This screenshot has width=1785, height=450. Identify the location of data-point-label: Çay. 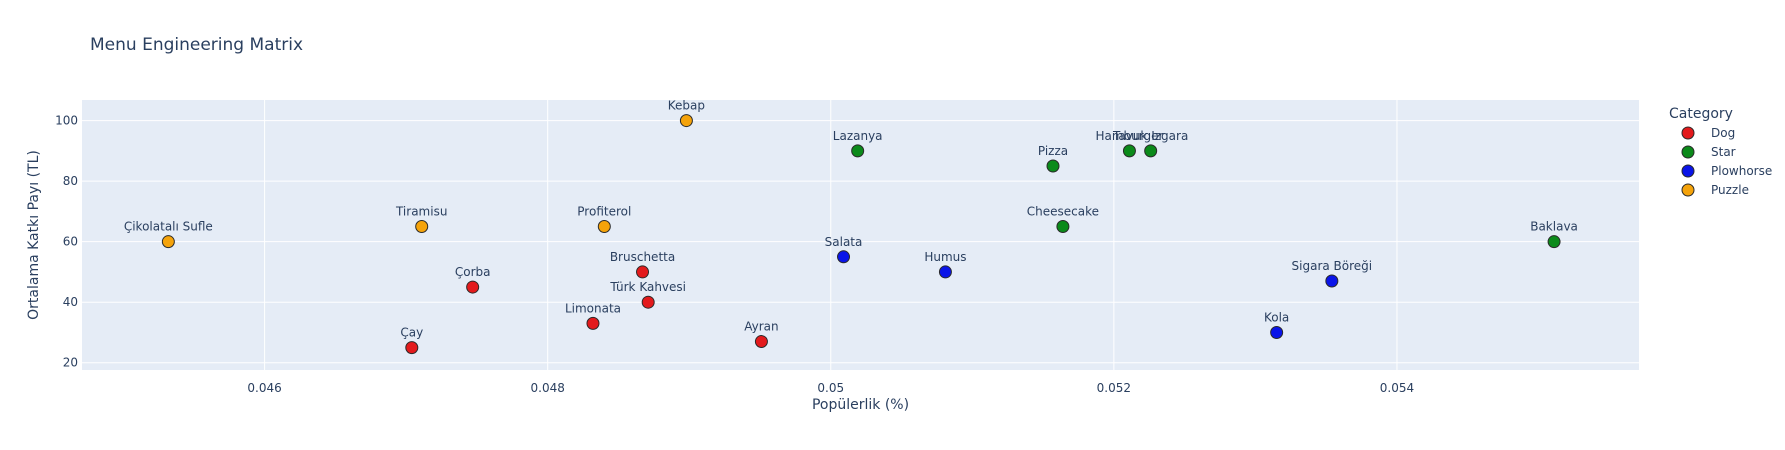
(411, 333).